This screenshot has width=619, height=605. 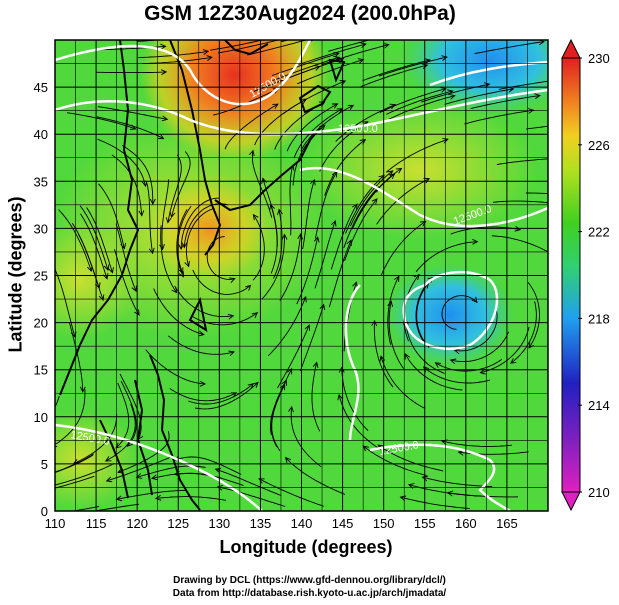 What do you see at coordinates (41, 417) in the screenshot?
I see `y-tick-label: 10` at bounding box center [41, 417].